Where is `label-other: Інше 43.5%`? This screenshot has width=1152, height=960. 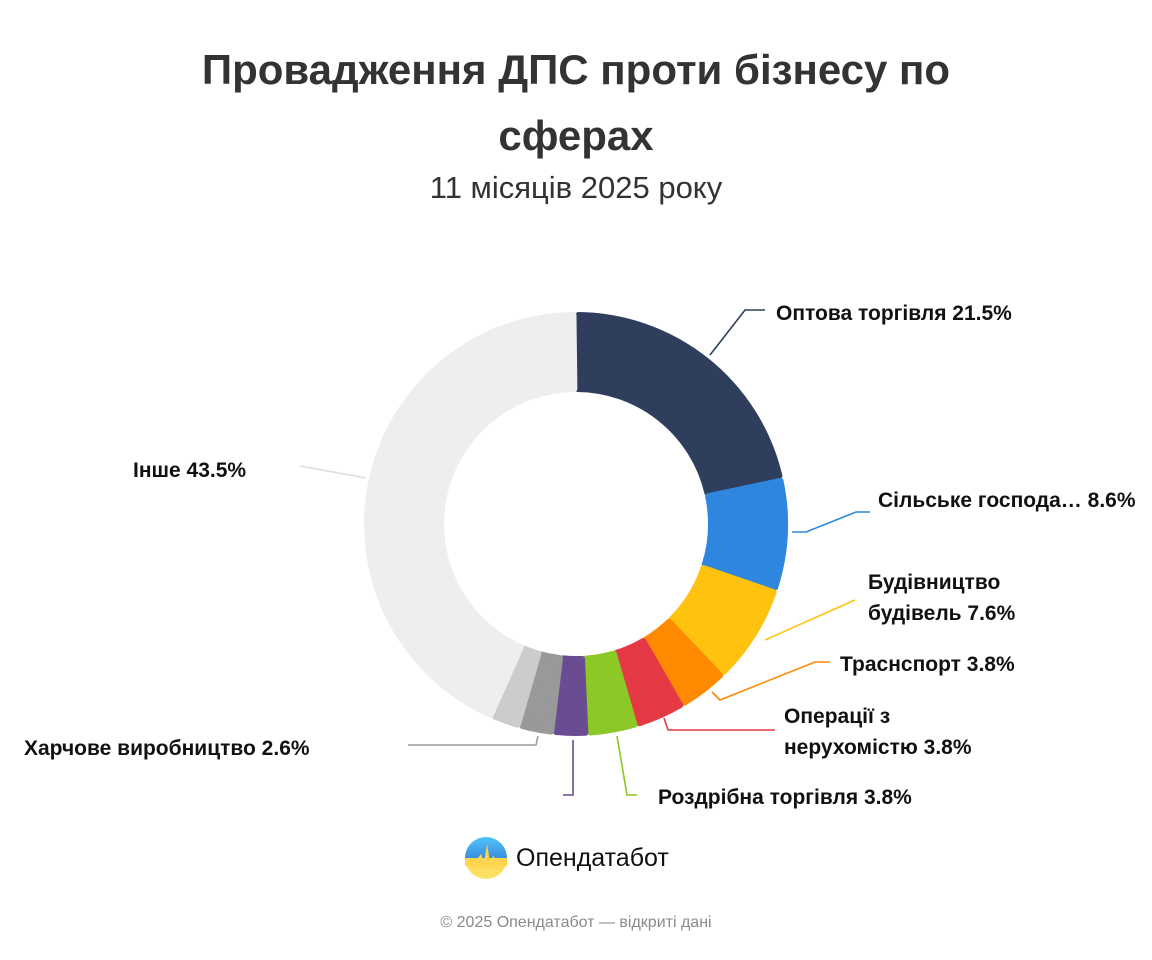 label-other: Інше 43.5% is located at coordinates (190, 470).